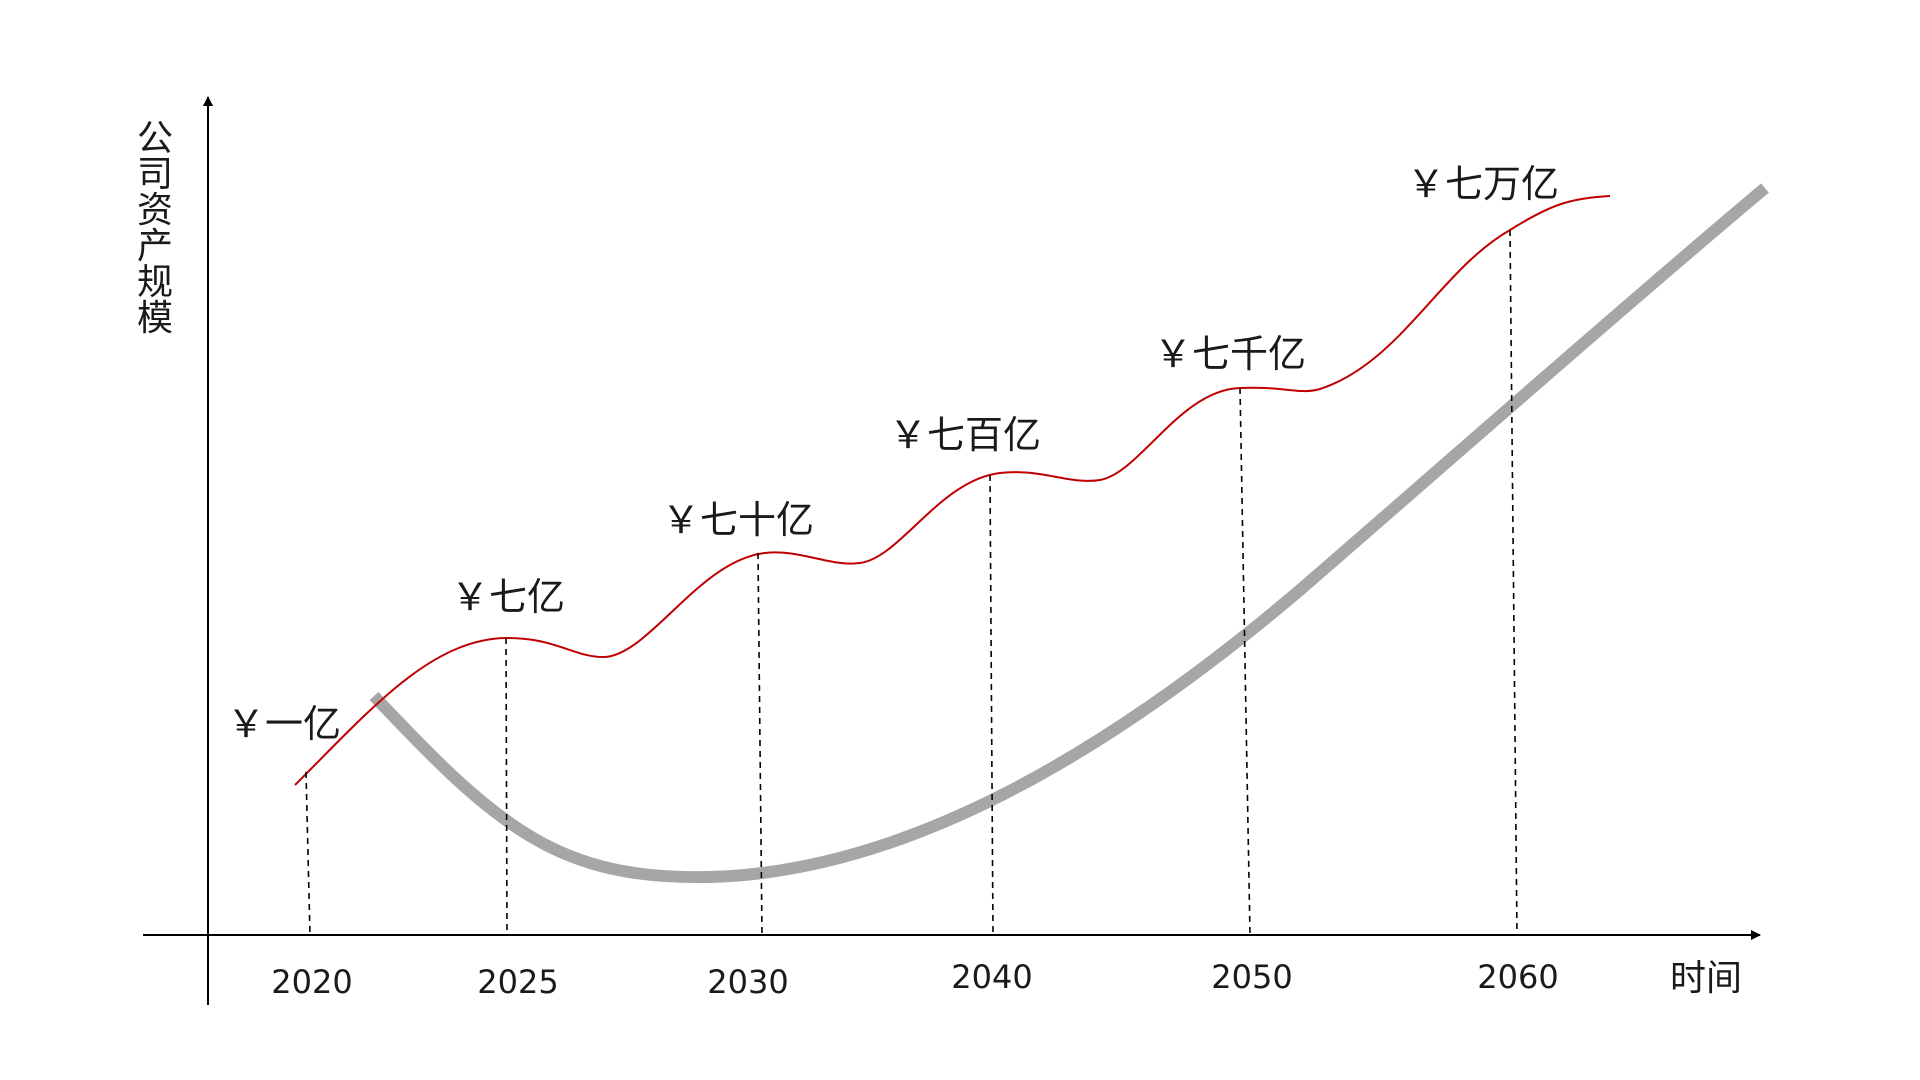 The width and height of the screenshot is (1920, 1080). Describe the element at coordinates (155, 228) in the screenshot. I see `y-axis-title: 公司资产规模` at that location.